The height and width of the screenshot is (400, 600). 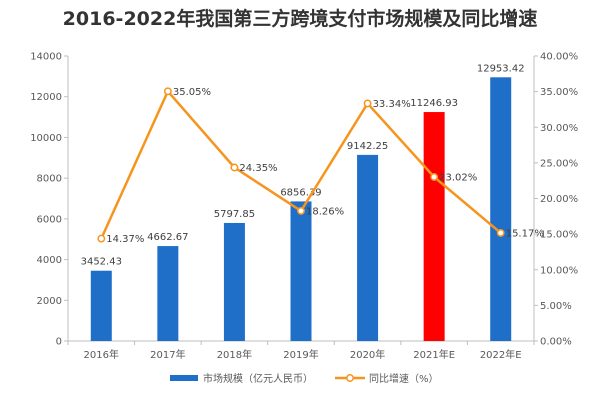 What do you see at coordinates (559, 270) in the screenshot?
I see `right-tick-label: 10.00%` at bounding box center [559, 270].